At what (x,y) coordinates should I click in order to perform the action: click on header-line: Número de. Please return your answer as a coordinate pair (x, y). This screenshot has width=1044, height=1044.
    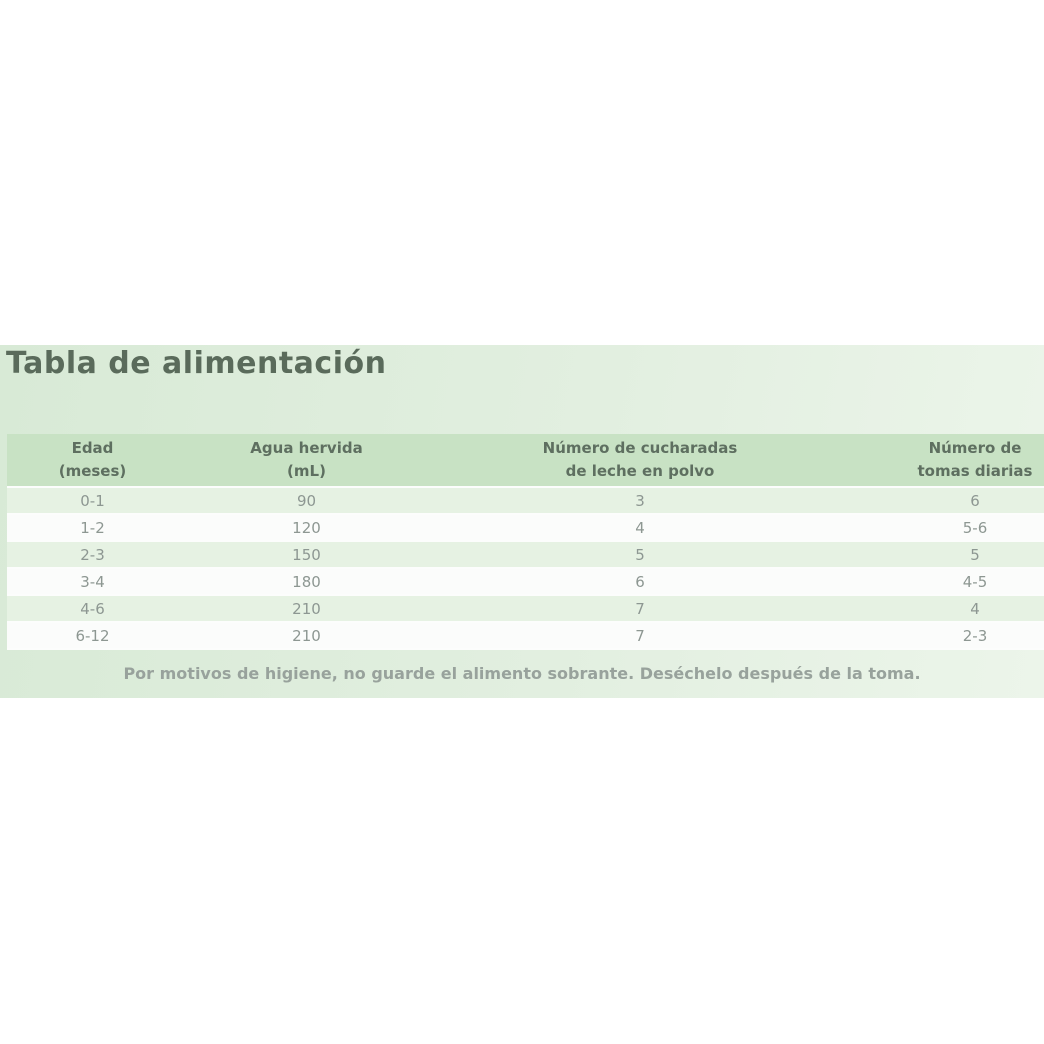
    Looking at the image, I should click on (975, 448).